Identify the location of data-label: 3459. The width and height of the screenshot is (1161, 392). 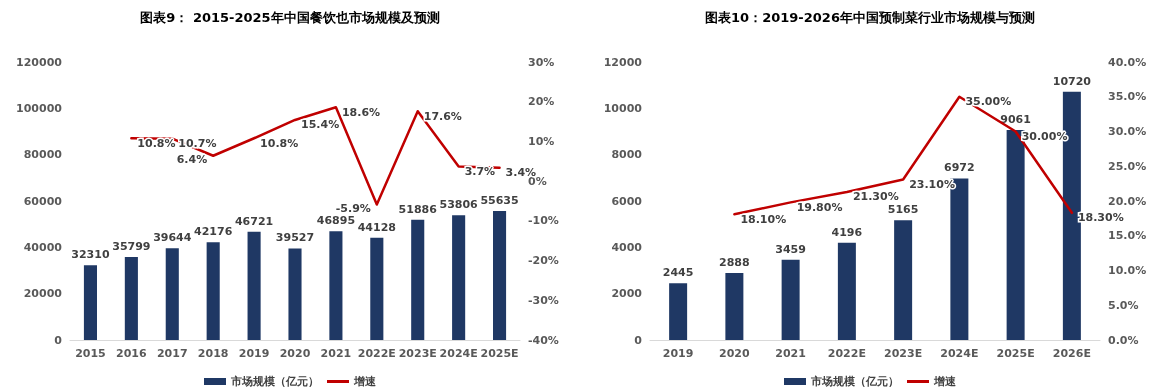
(790, 249).